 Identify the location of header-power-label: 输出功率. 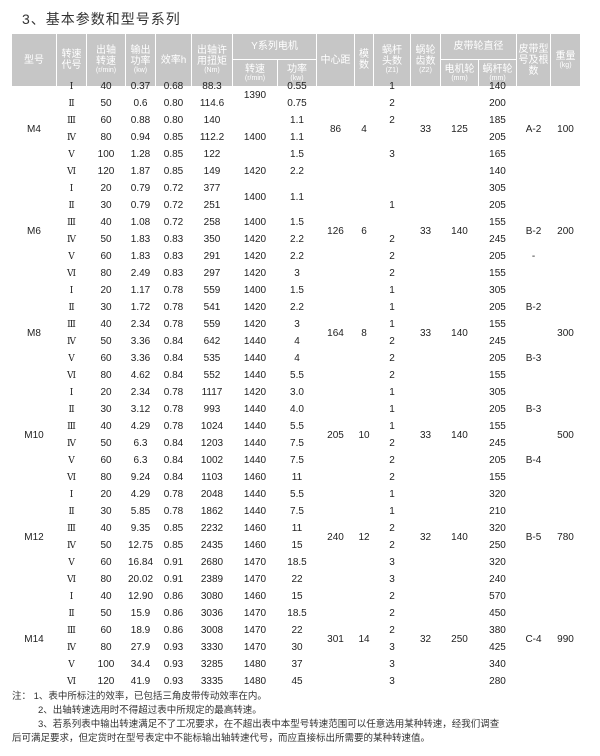
(140, 56).